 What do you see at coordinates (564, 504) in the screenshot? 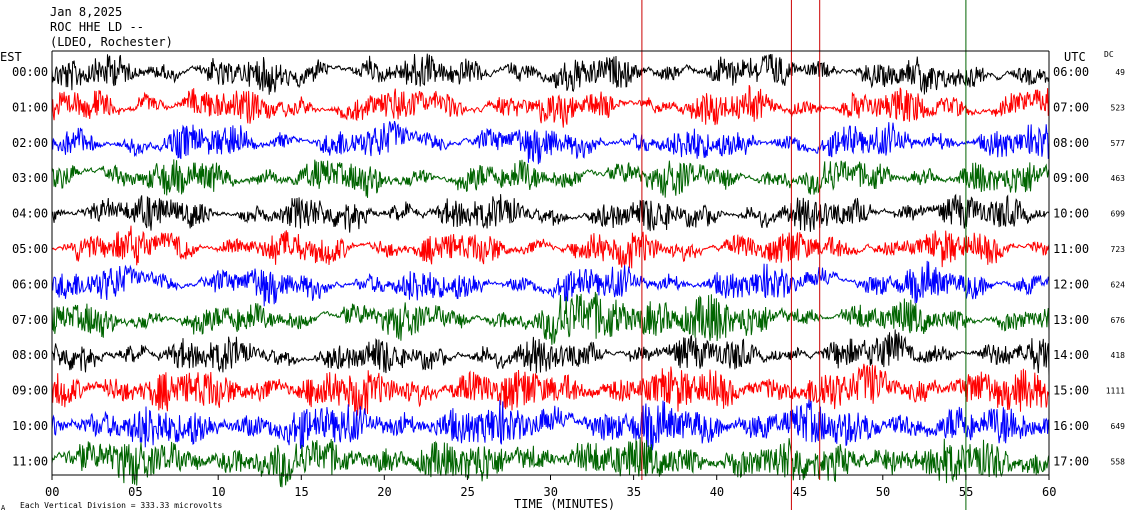
I see `x-axis-title: TIME (MINUTES)` at bounding box center [564, 504].